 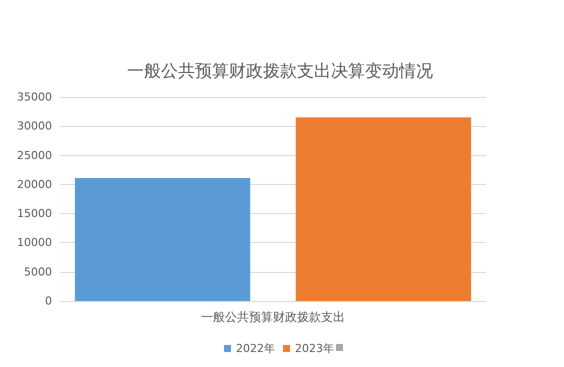 I want to click on legend-label: 2022年, so click(x=255, y=348).